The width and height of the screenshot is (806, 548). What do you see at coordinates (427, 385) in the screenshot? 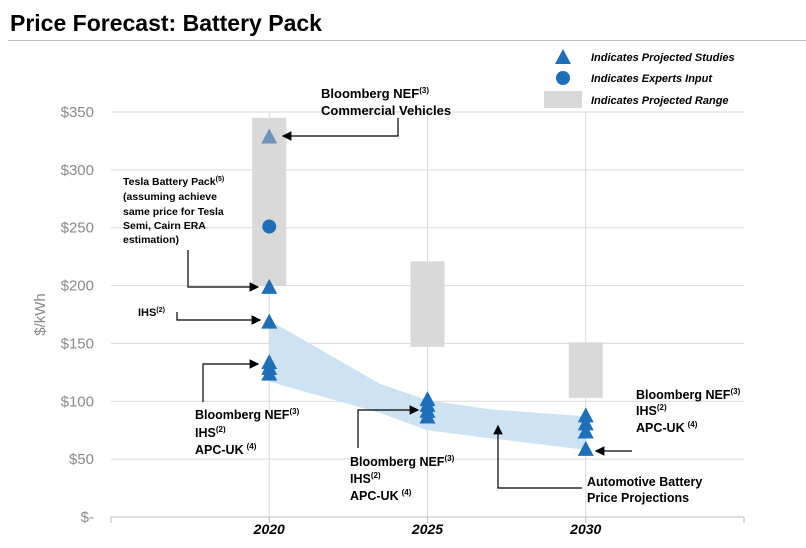
I see `price-projection-band` at bounding box center [427, 385].